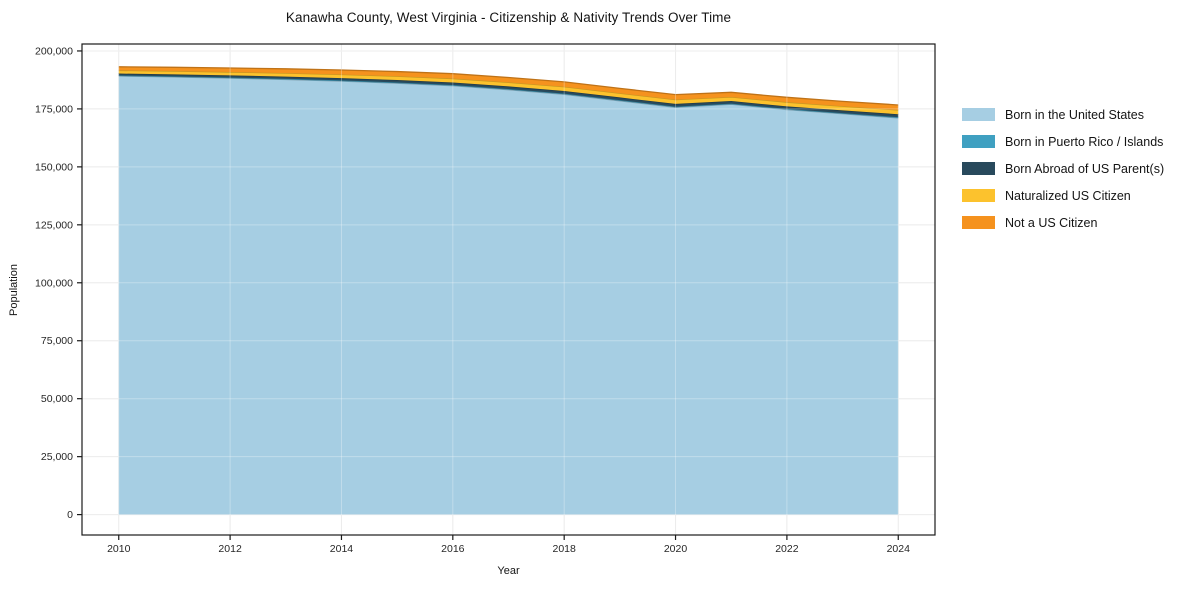 Image resolution: width=1189 pixels, height=590 pixels. I want to click on y-tick-label: 200,000, so click(54, 51).